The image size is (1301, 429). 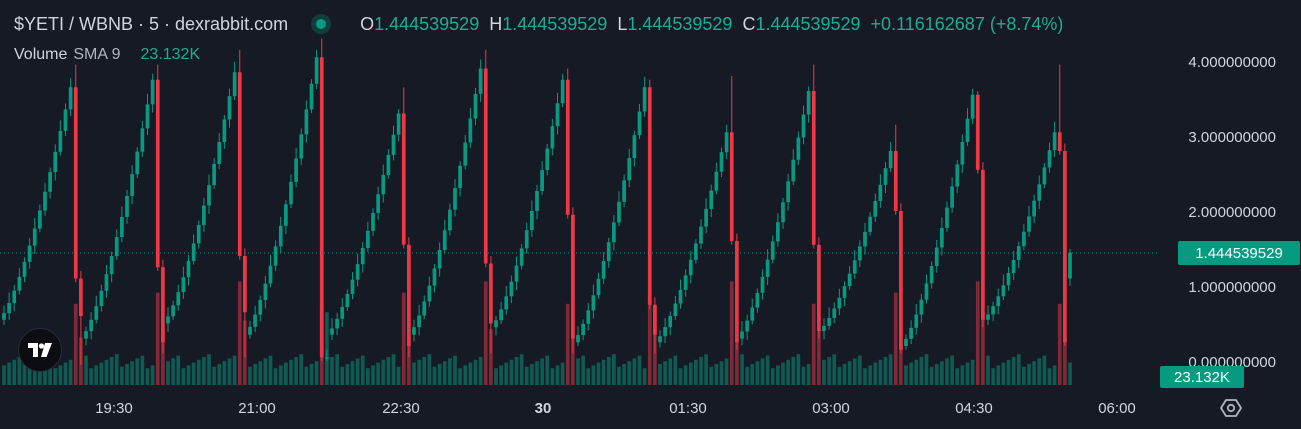 What do you see at coordinates (688, 408) in the screenshot?
I see `time-tick-label: 01:30` at bounding box center [688, 408].